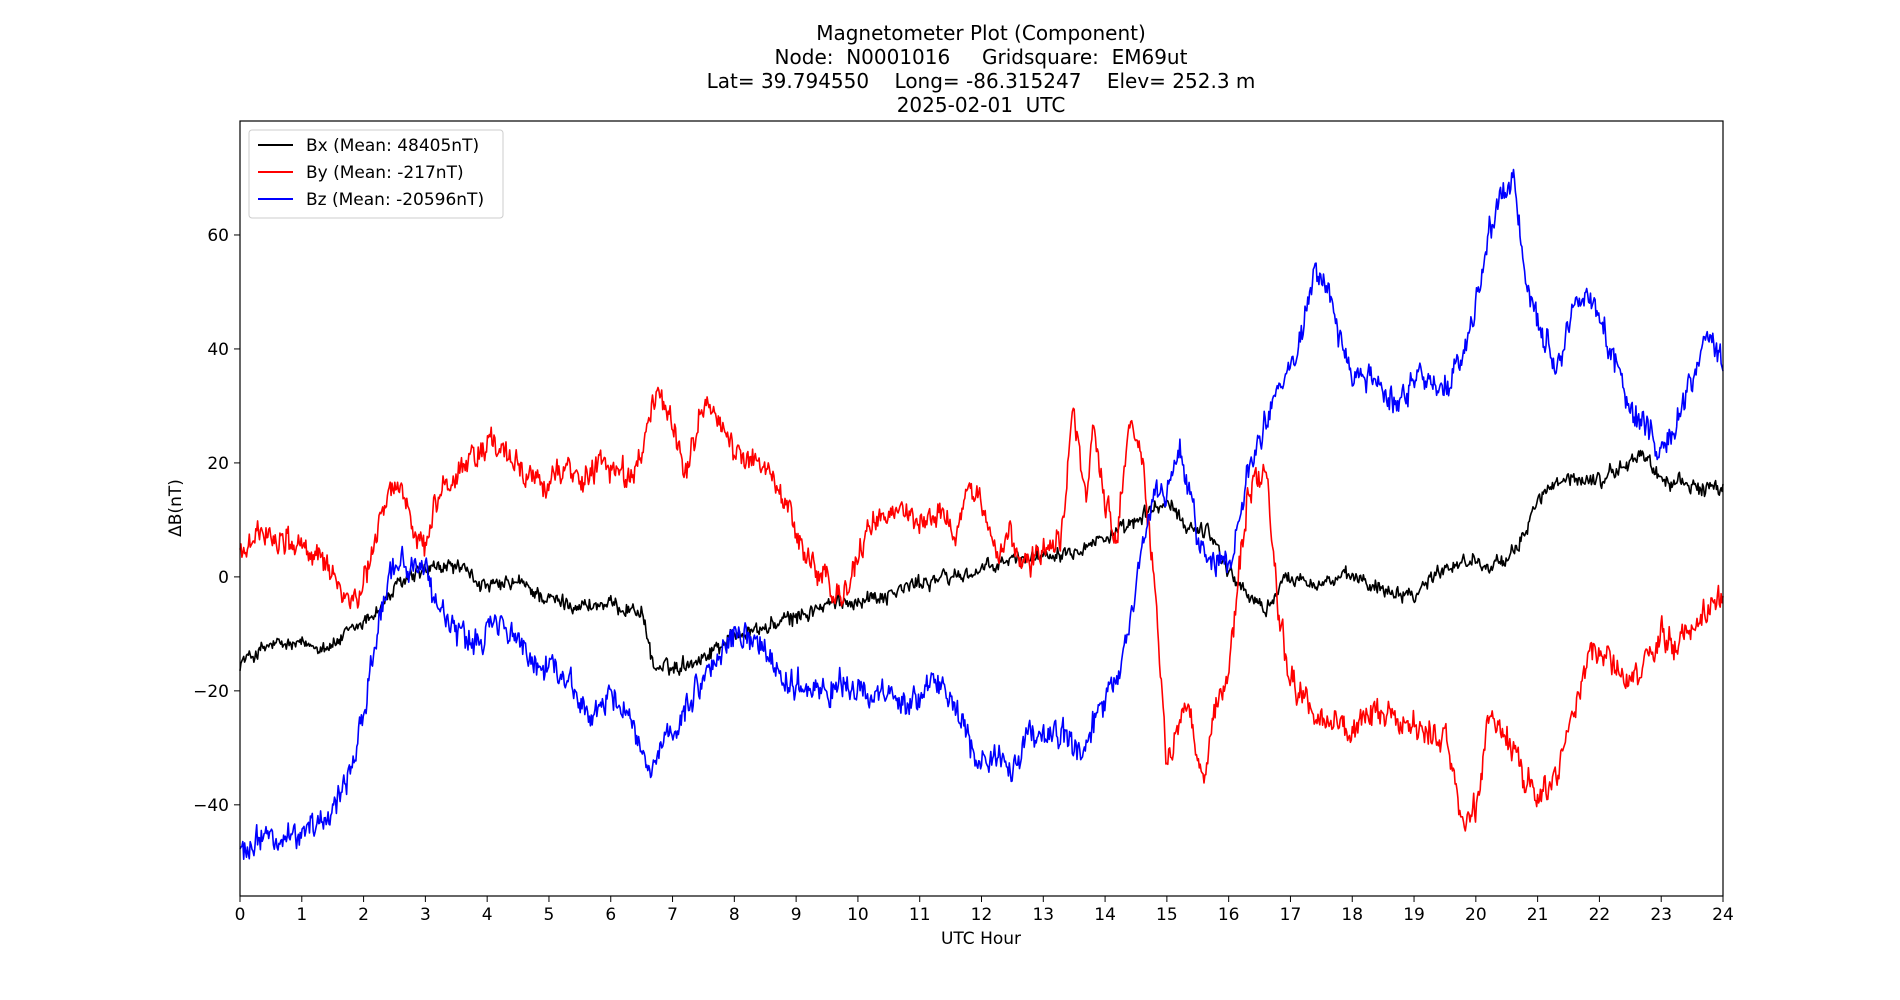  What do you see at coordinates (1414, 915) in the screenshot?
I see `x-tick-label: 19` at bounding box center [1414, 915].